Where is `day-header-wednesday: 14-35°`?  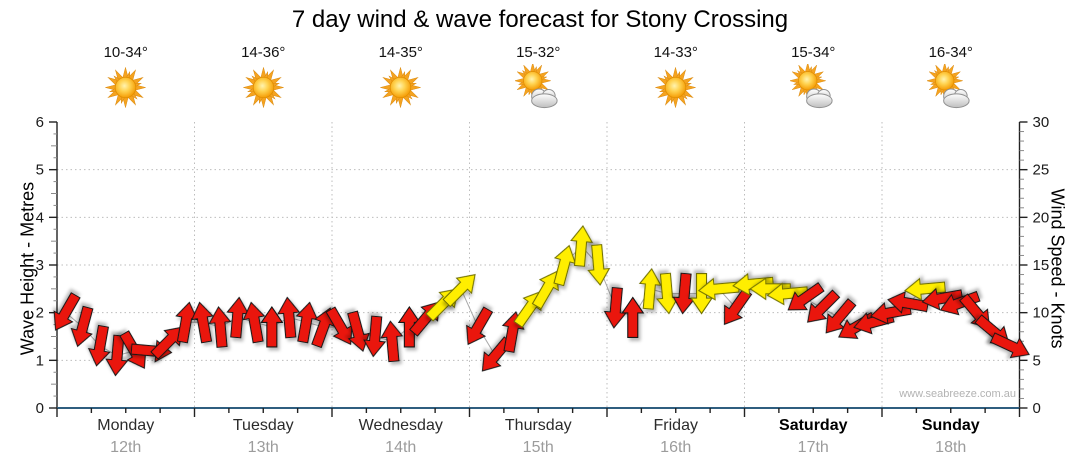 day-header-wednesday: 14-35° is located at coordinates (401, 78).